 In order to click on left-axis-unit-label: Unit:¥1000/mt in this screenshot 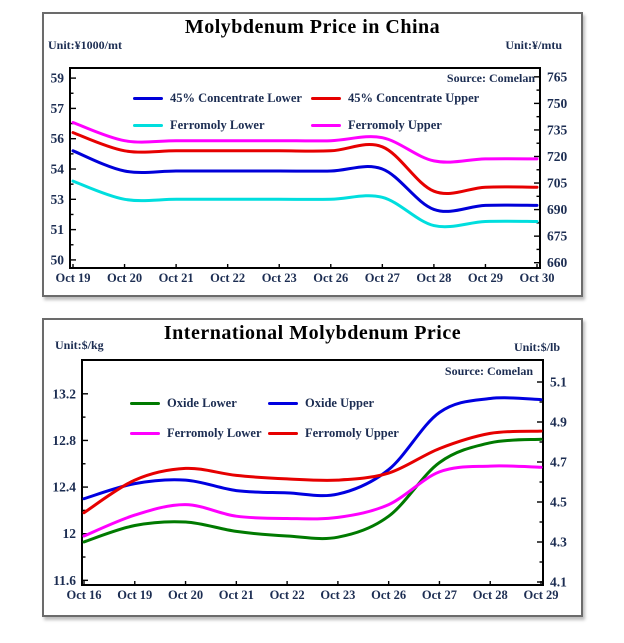, I will do `click(85, 45)`.